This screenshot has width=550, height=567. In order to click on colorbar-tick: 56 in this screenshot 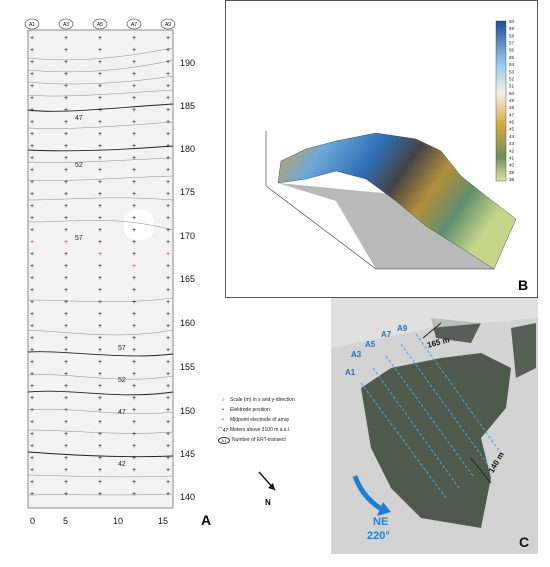, I will do `click(512, 50)`.